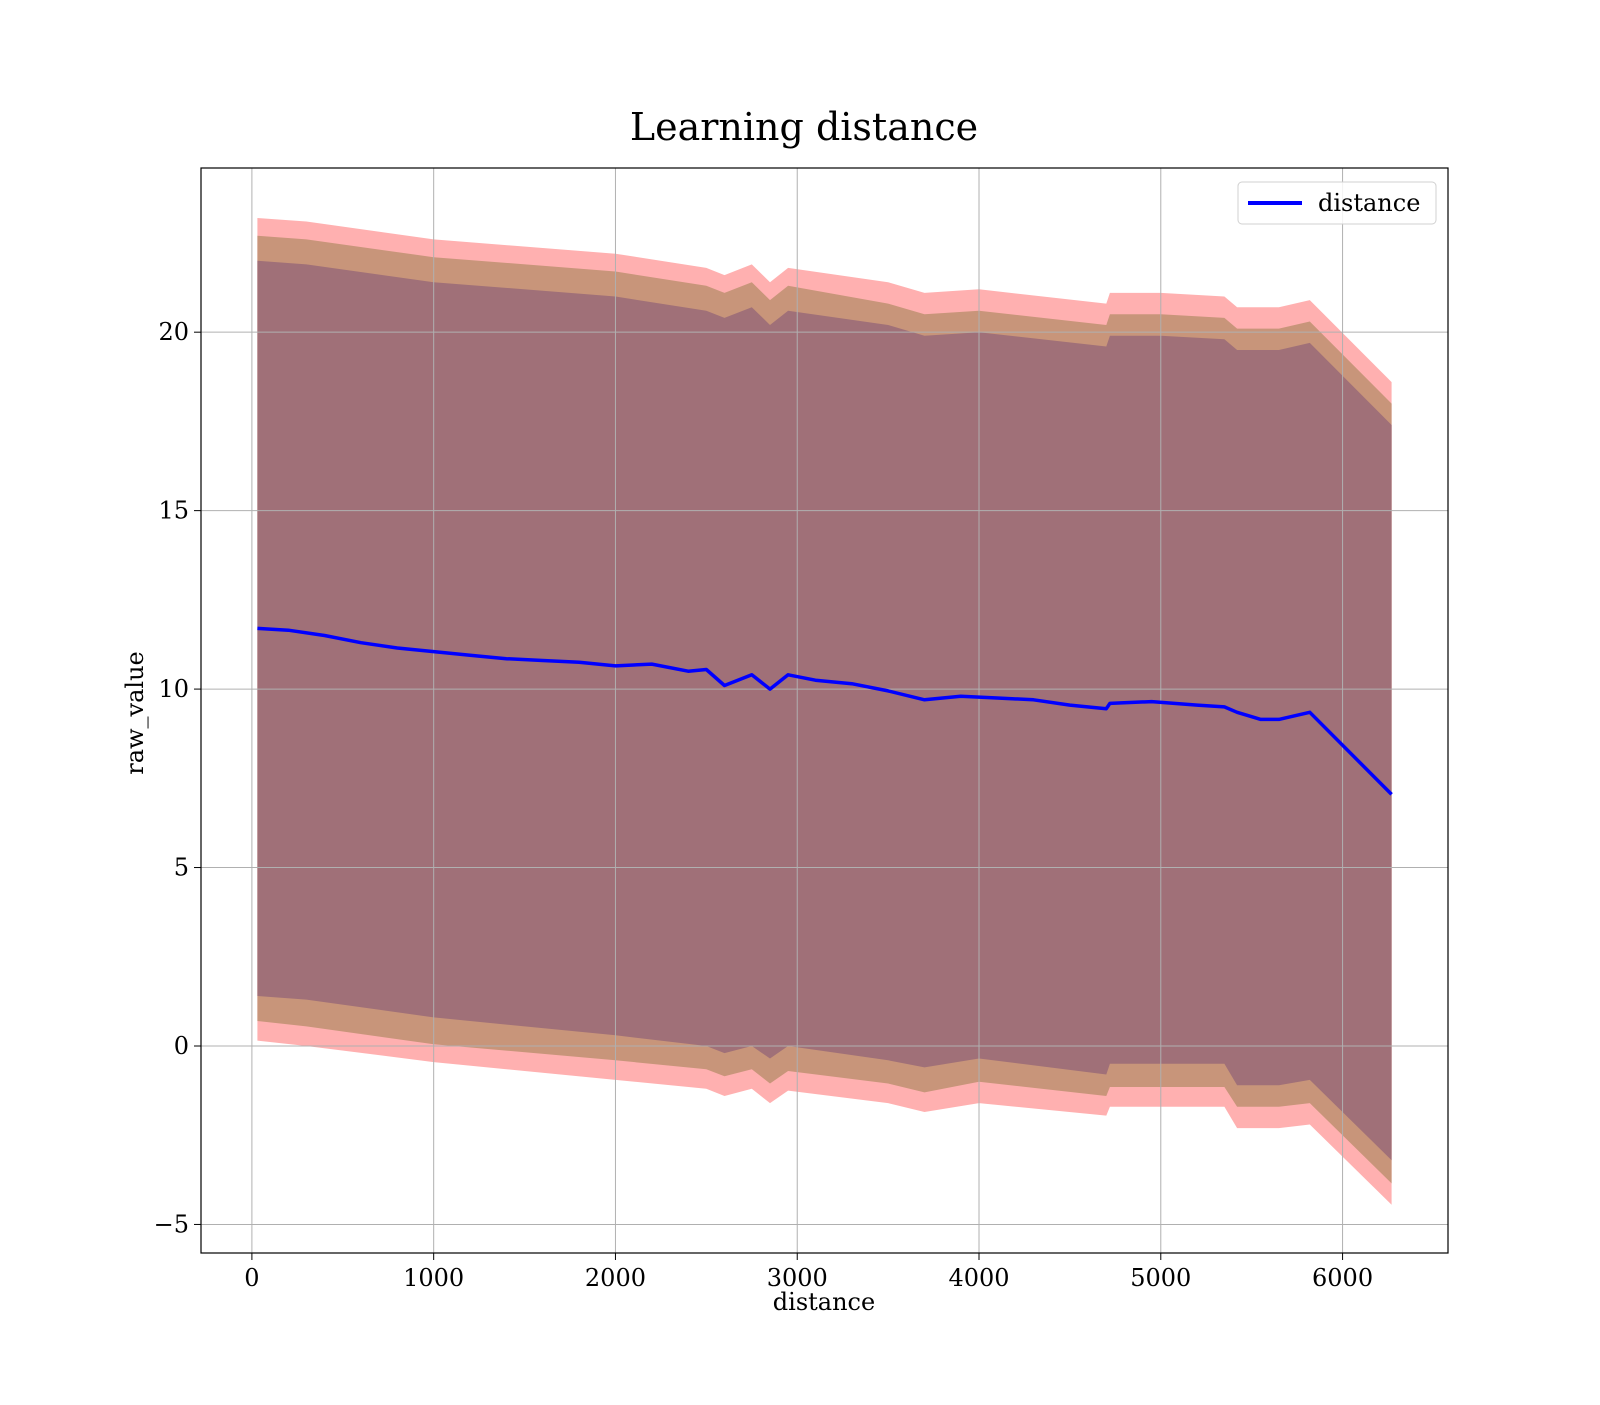 The image size is (1600, 1405). I want to click on series-lines, so click(825, 711).